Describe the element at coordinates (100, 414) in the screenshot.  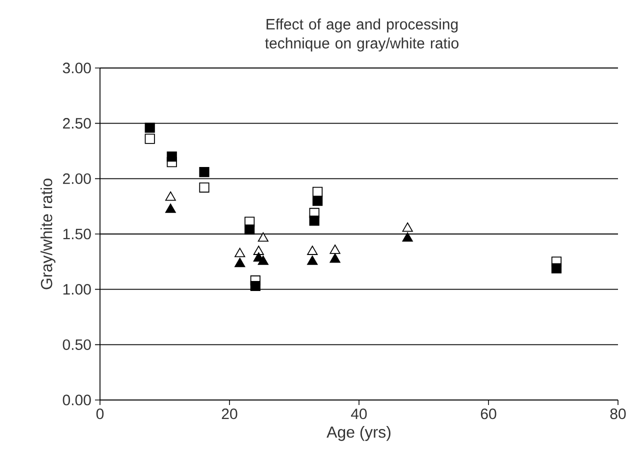
I see `x-tick-label: 0` at that location.